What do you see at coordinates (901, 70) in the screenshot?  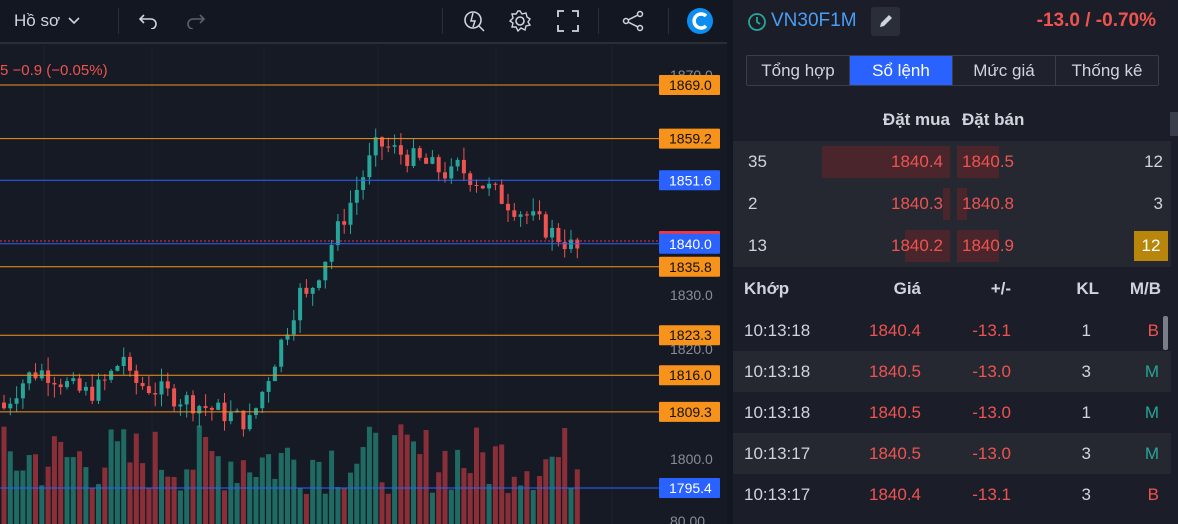 I see `tab-so-lenh: Sổ lệnh` at bounding box center [901, 70].